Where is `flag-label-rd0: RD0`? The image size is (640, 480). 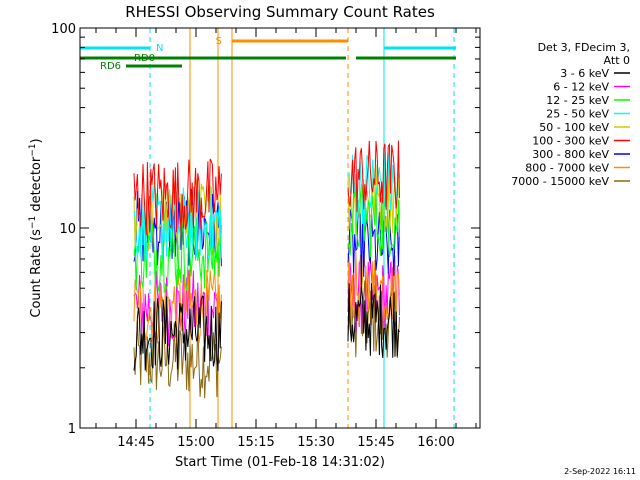
flag-label-rd0: RD0 is located at coordinates (144, 58).